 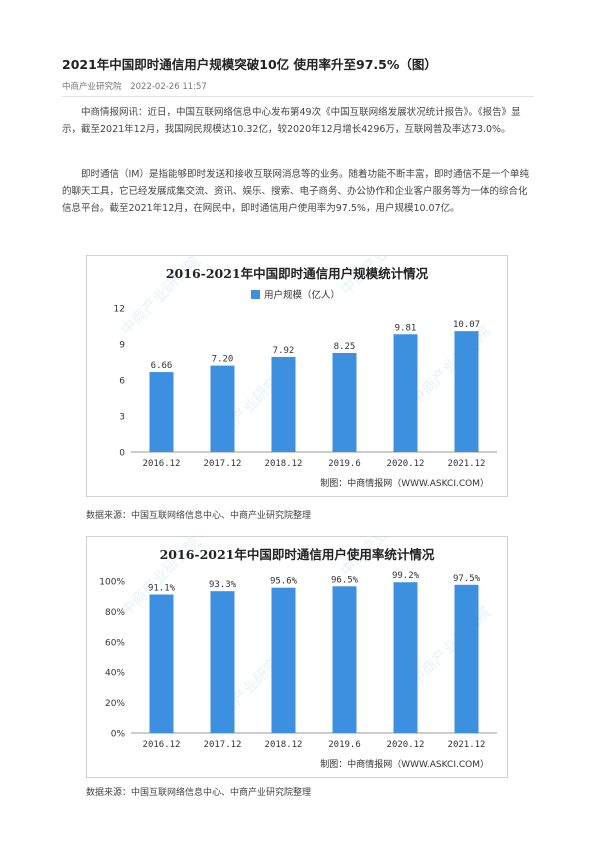 What do you see at coordinates (297, 273) in the screenshot?
I see `chart-title: 2016-2021年中国即时通信用户规模统计情况` at bounding box center [297, 273].